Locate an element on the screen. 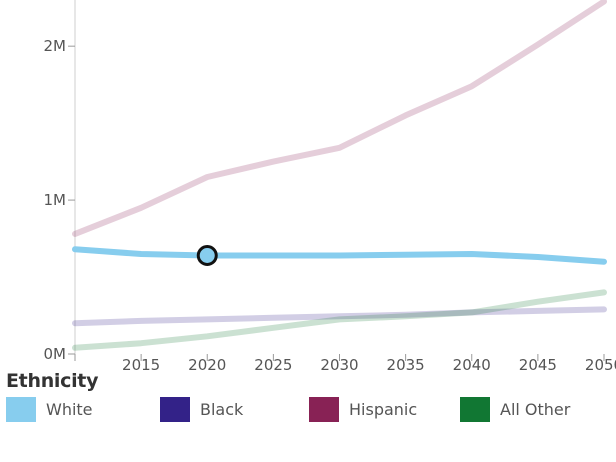 This screenshot has width=616, height=462. legend-label-white: White is located at coordinates (69, 409).